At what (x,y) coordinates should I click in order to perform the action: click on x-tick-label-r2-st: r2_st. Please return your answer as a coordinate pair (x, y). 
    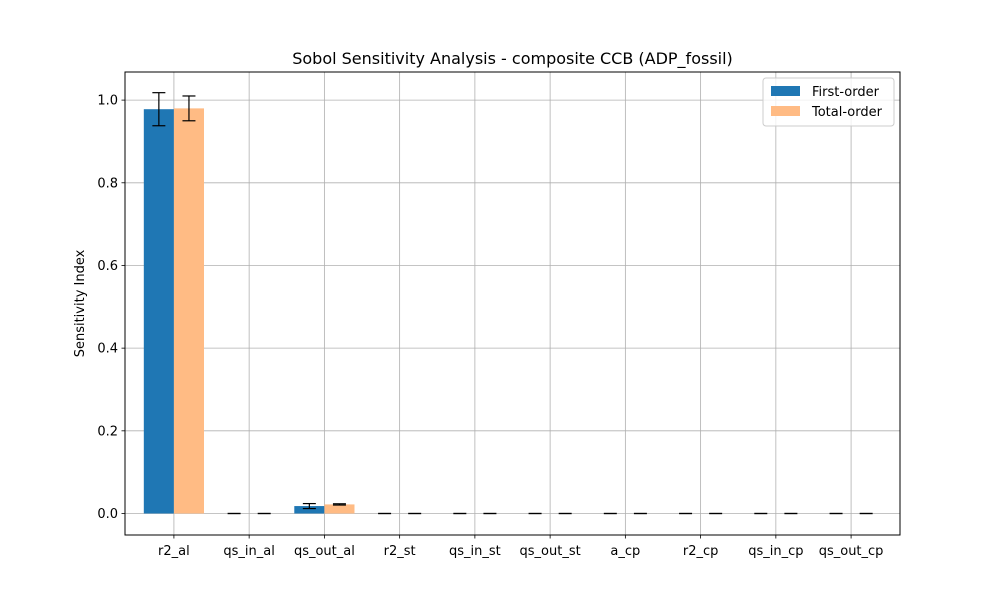
    Looking at the image, I should click on (400, 551).